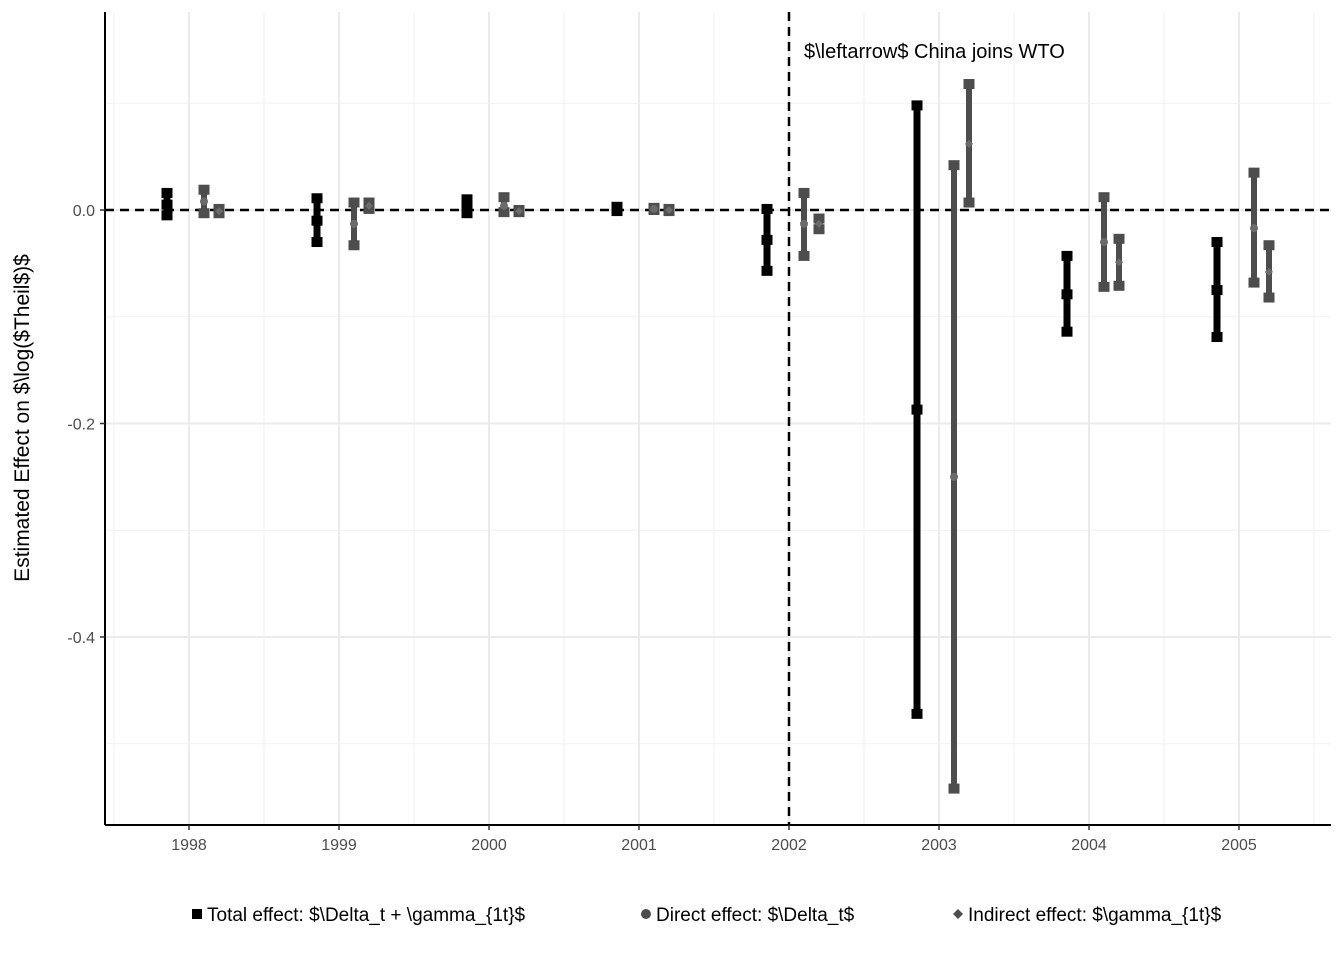 Image resolution: width=1344 pixels, height=960 pixels. I want to click on legend-label: Direct effect: $\Delta_t$, so click(755, 915).